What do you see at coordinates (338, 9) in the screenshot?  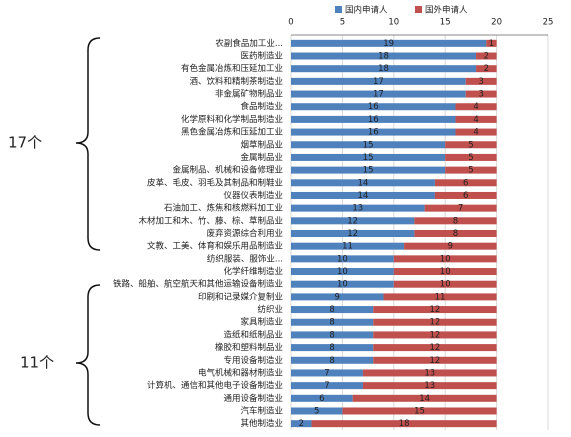 I see `legend-swatch` at bounding box center [338, 9].